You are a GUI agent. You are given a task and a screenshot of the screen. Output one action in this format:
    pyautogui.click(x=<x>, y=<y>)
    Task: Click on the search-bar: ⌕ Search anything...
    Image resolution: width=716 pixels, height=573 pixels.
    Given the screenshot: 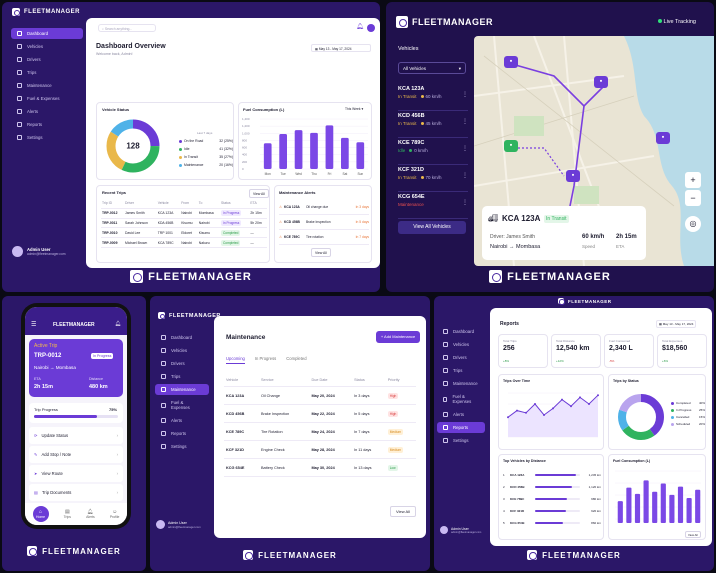 What is the action you would take?
    pyautogui.click(x=127, y=28)
    